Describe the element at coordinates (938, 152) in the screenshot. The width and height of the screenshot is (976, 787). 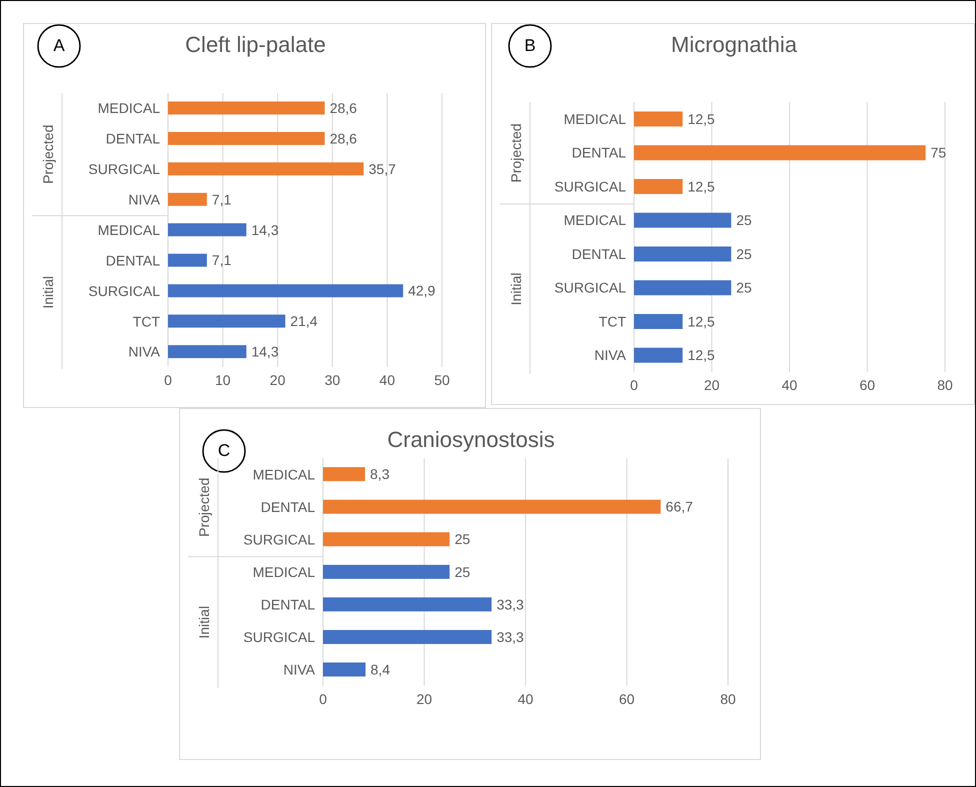
I see `data-label: 75` at that location.